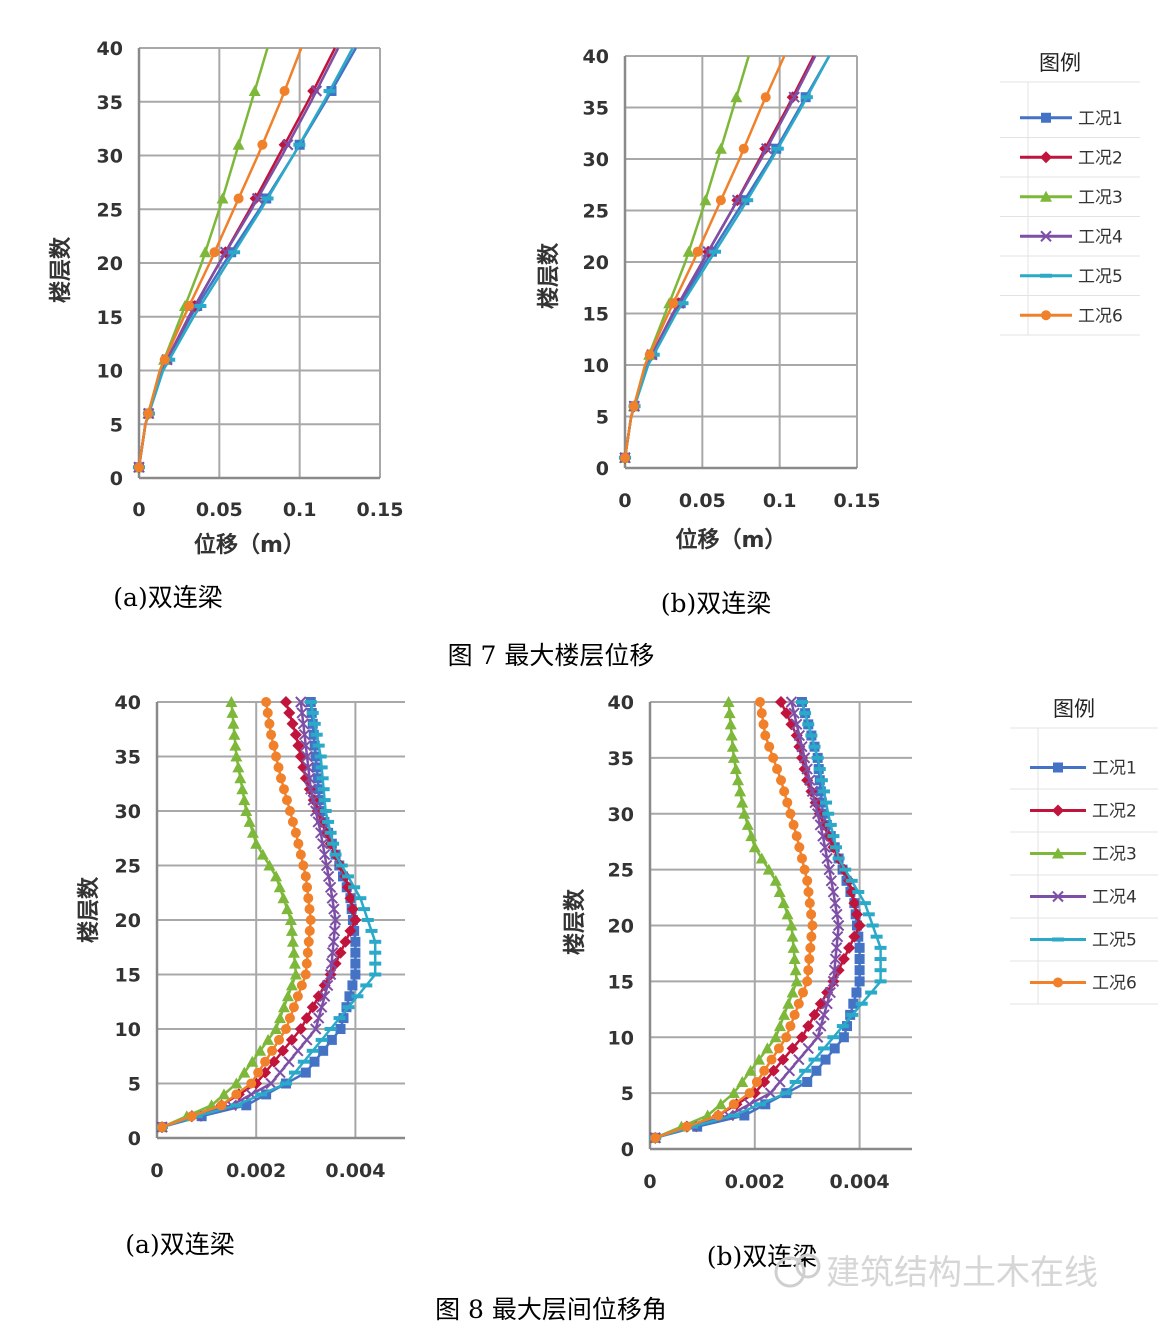  What do you see at coordinates (1114, 941) in the screenshot?
I see `legend-item-label: 工况5` at bounding box center [1114, 941].